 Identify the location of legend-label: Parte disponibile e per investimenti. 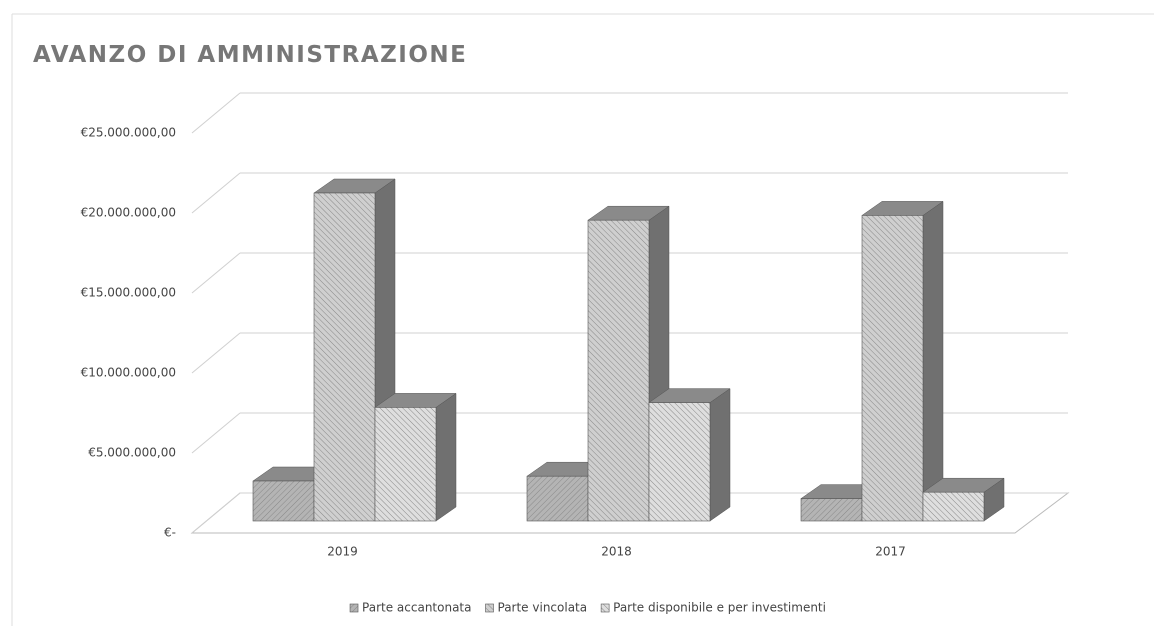
(719, 608).